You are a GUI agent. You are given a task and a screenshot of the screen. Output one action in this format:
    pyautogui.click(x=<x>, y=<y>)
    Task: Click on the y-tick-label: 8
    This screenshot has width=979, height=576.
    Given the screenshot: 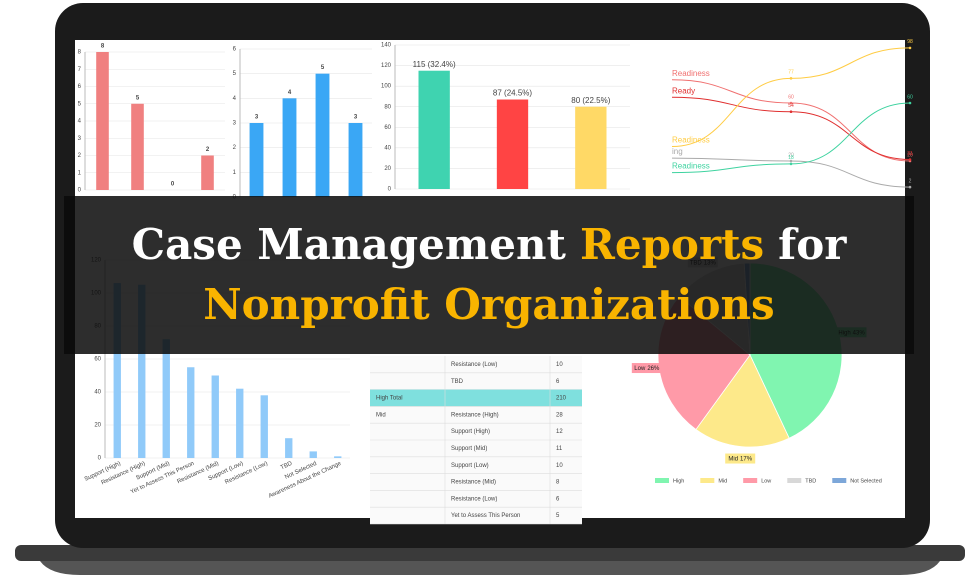 What is the action you would take?
    pyautogui.click(x=80, y=53)
    